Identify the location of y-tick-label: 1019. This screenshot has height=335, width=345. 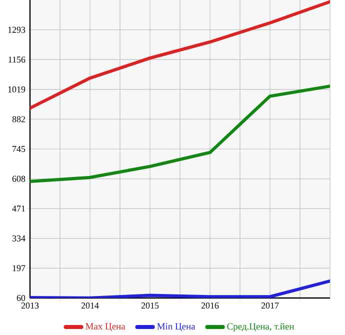
(17, 89).